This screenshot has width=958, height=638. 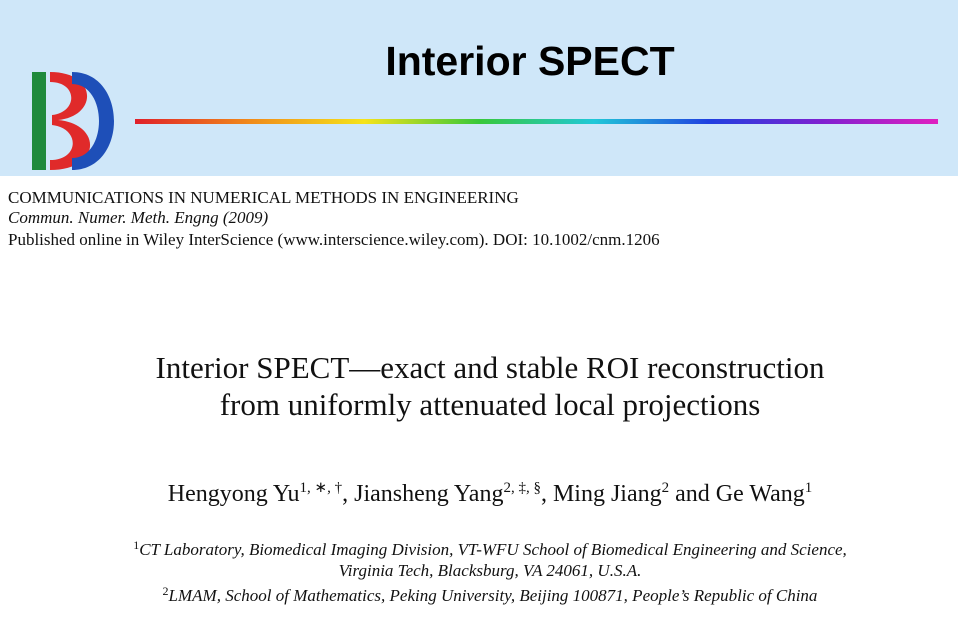 What do you see at coordinates (665, 488) in the screenshot?
I see `author-marks: 2` at bounding box center [665, 488].